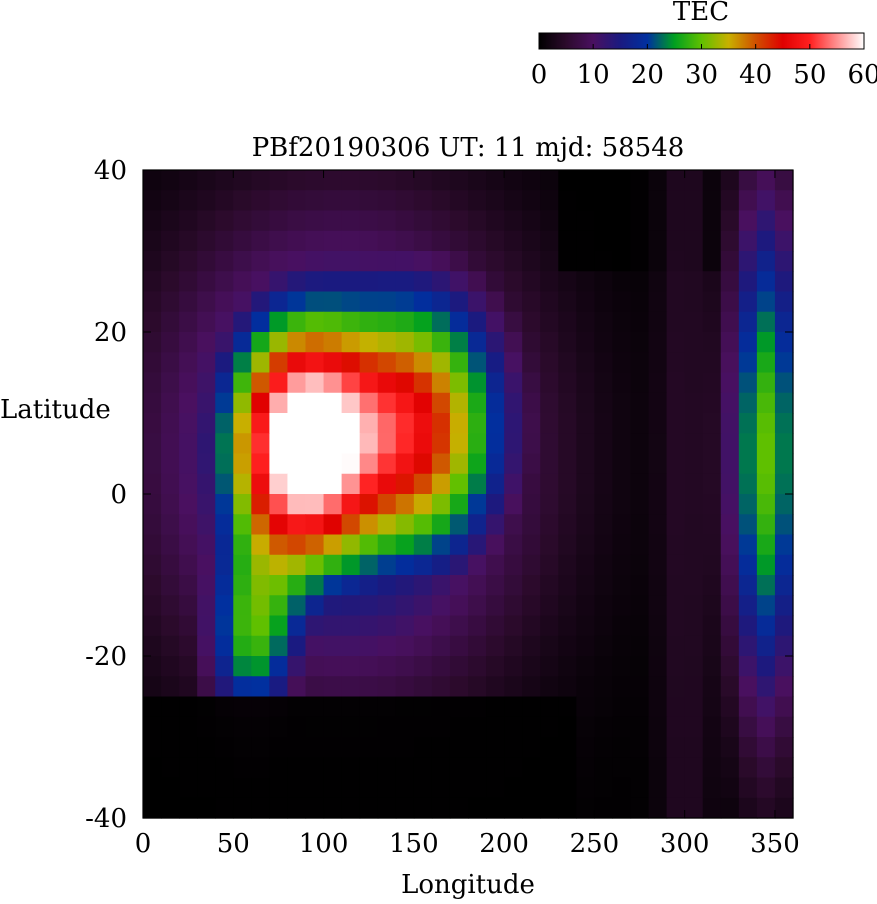  Describe the element at coordinates (539, 75) in the screenshot. I see `colorbar-tick-label: 0` at that location.